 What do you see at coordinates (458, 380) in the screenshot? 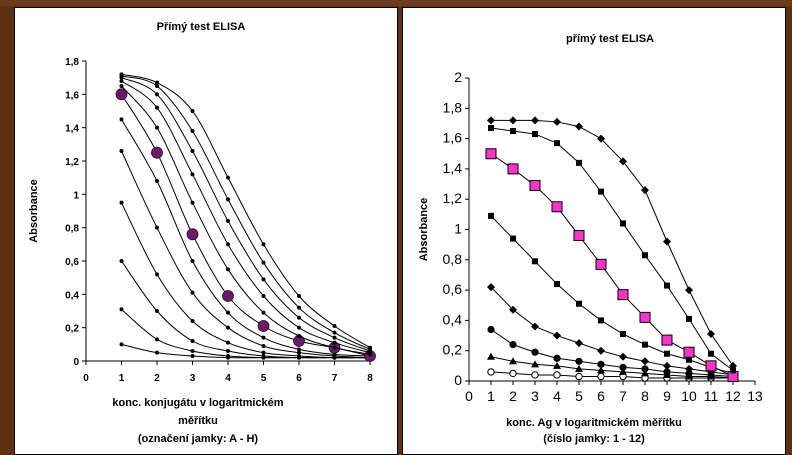
I see `y-tick-label: 0` at bounding box center [458, 380].